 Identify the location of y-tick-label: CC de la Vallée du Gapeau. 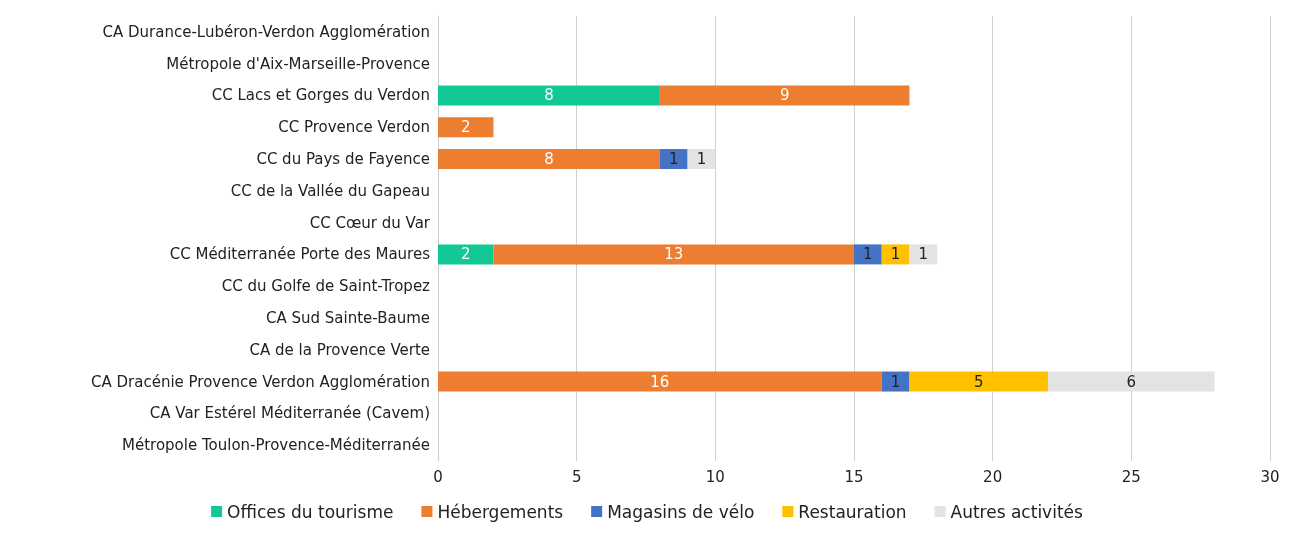
(330, 190).